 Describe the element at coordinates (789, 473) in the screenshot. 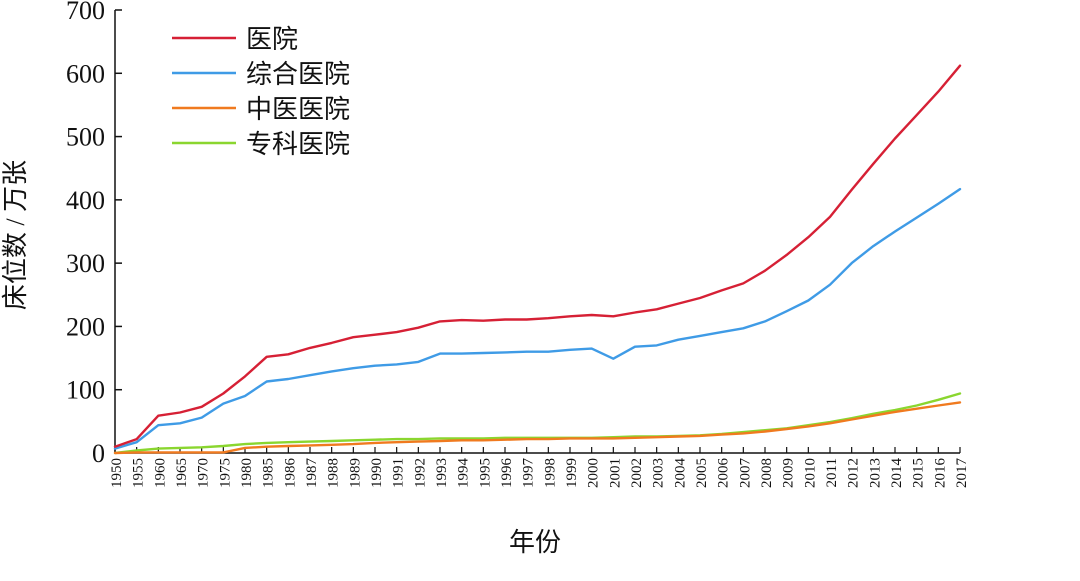

I see `x-tick-label: 2009` at that location.